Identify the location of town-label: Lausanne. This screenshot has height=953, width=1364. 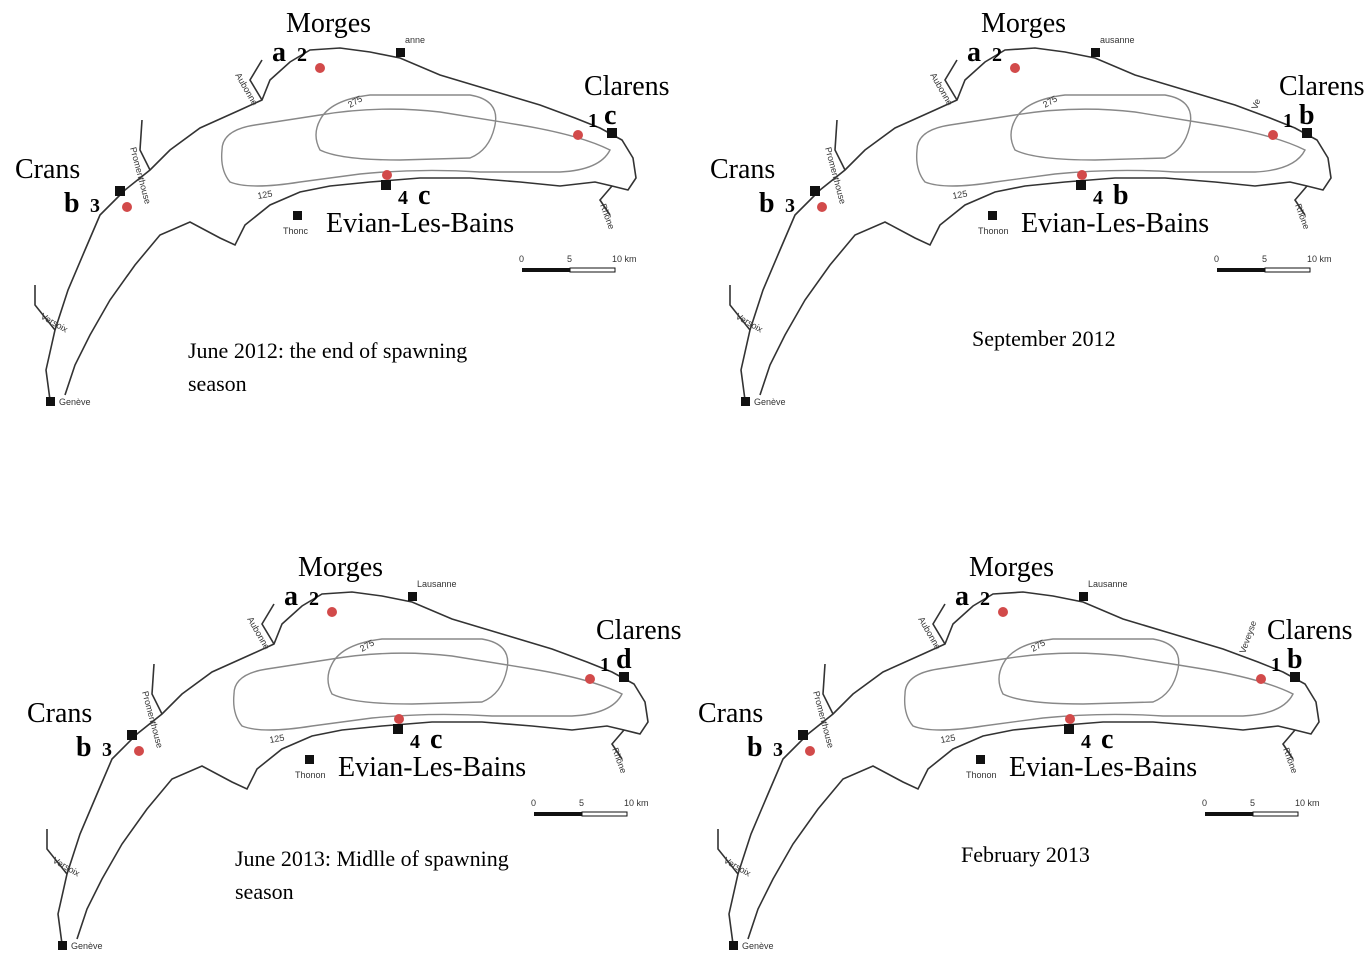
(437, 584).